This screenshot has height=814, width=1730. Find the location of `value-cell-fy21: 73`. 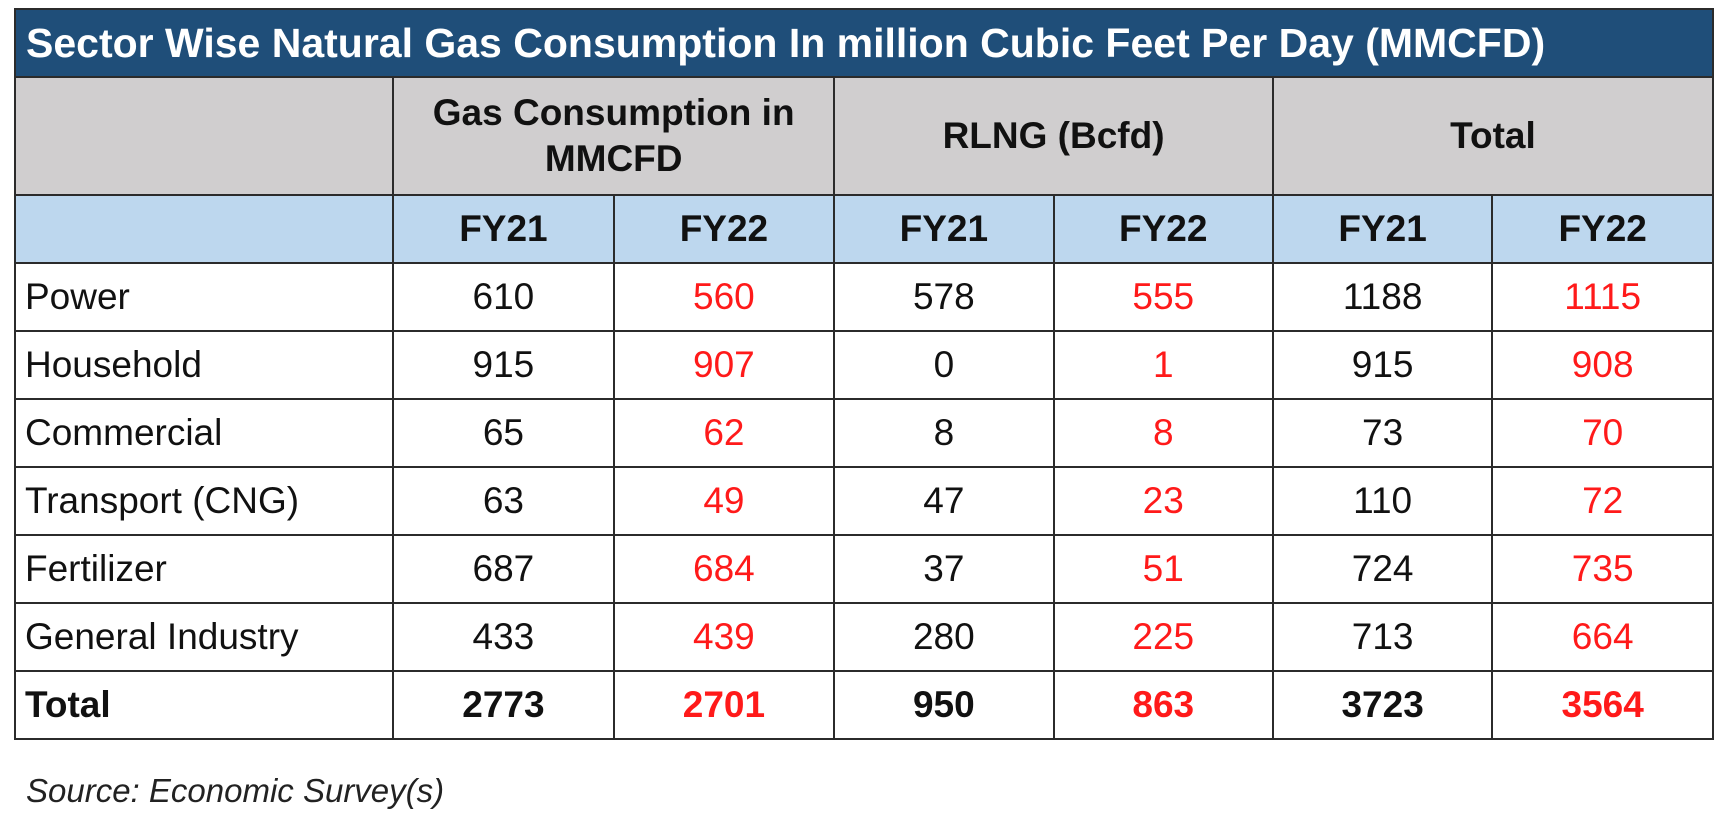

value-cell-fy21: 73 is located at coordinates (1382, 433).